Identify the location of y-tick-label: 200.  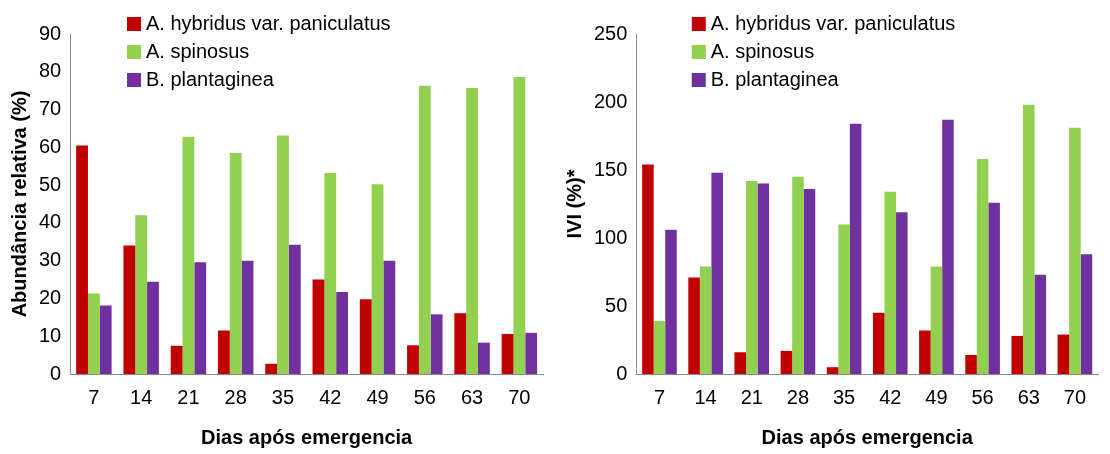
(610, 100).